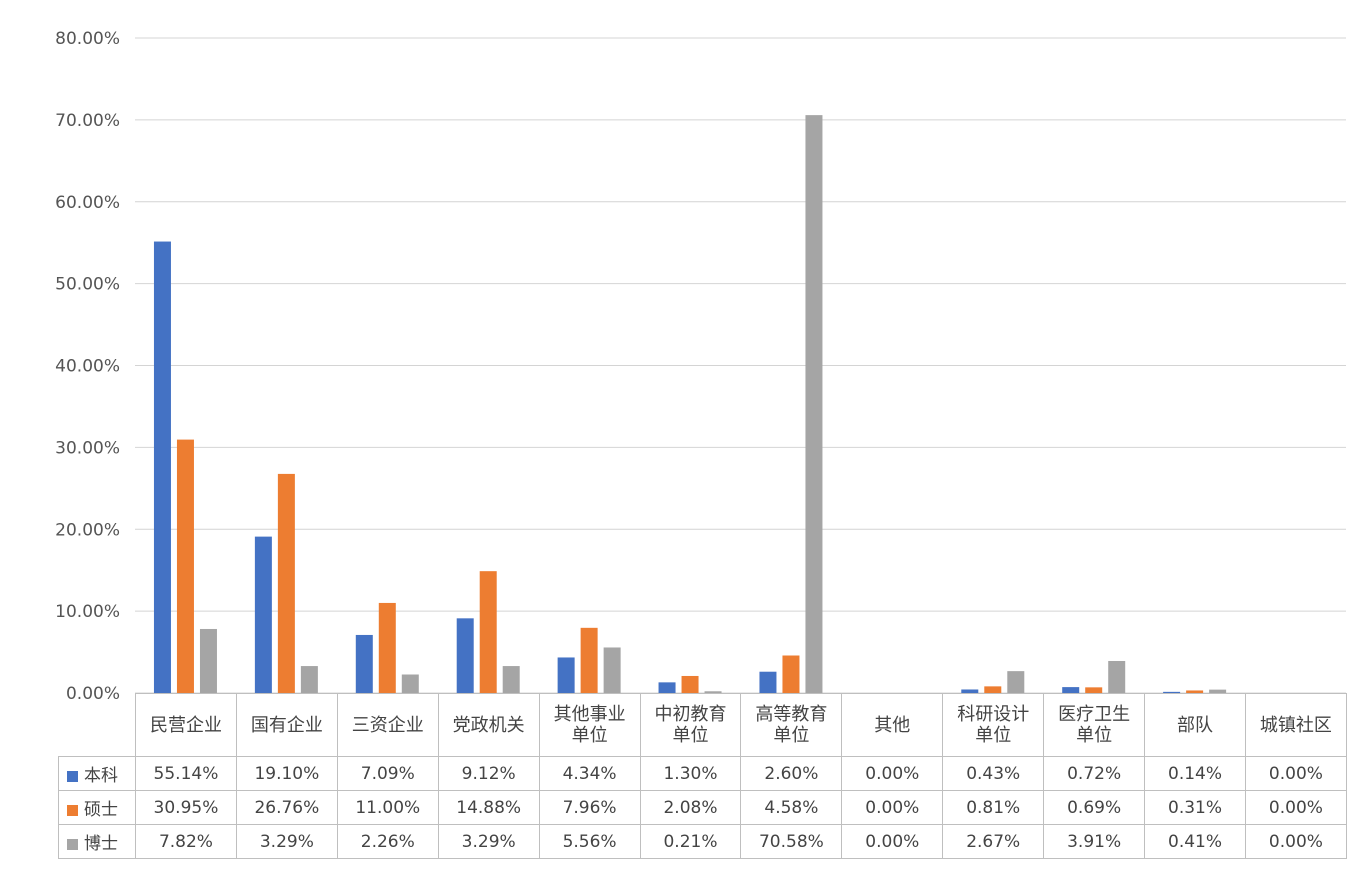 The height and width of the screenshot is (876, 1358). What do you see at coordinates (1195, 807) in the screenshot?
I see `data-label: 0.31%` at bounding box center [1195, 807].